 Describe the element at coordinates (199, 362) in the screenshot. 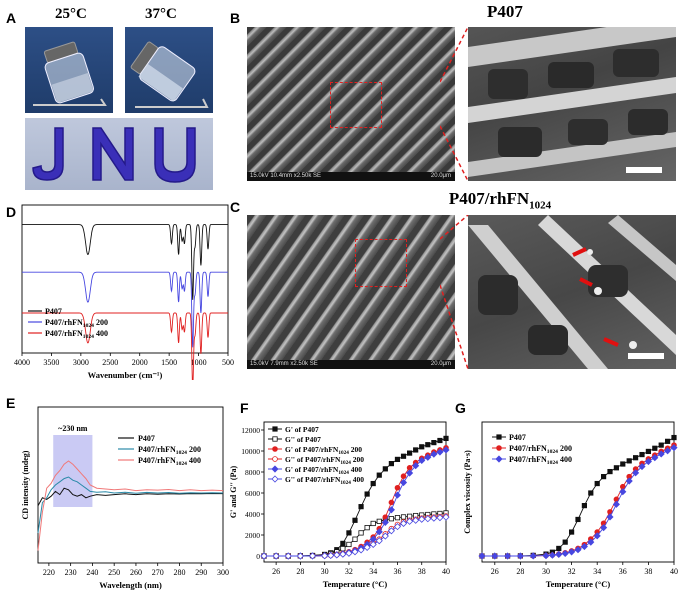

I see `x-tick-label: 1000` at that location.